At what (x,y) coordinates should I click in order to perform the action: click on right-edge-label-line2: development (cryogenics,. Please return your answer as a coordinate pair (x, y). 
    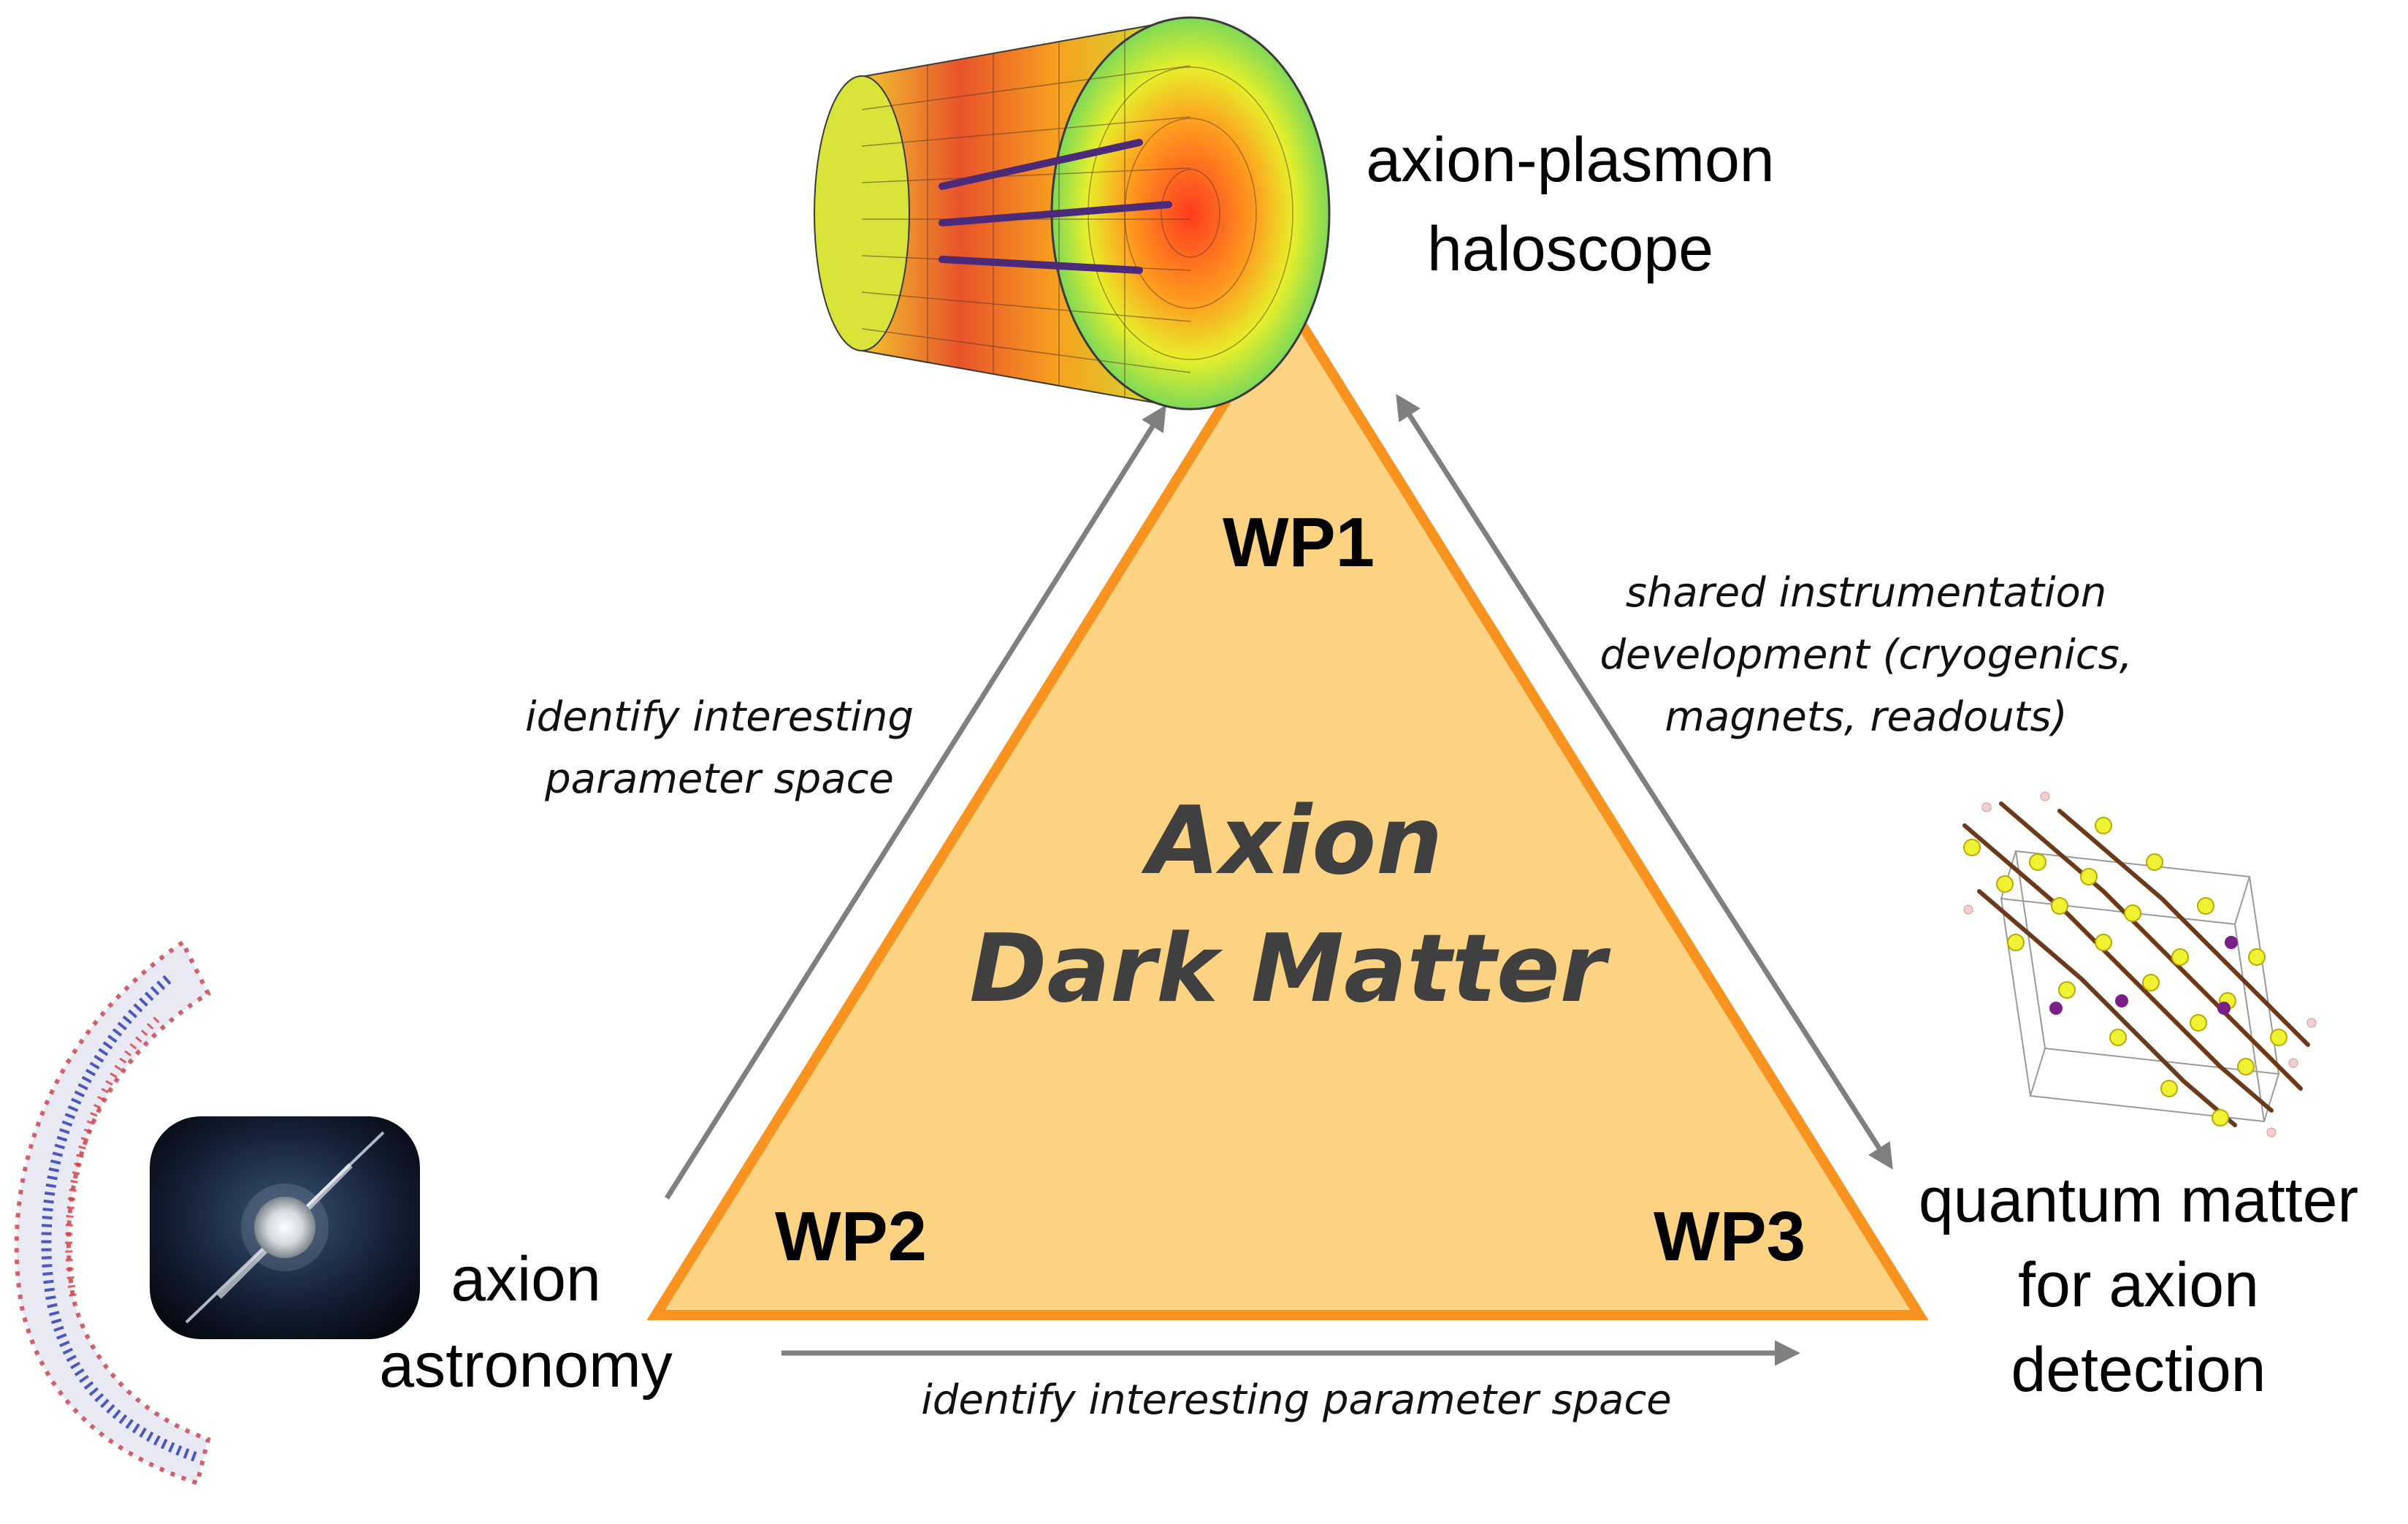
    Looking at the image, I should click on (1865, 655).